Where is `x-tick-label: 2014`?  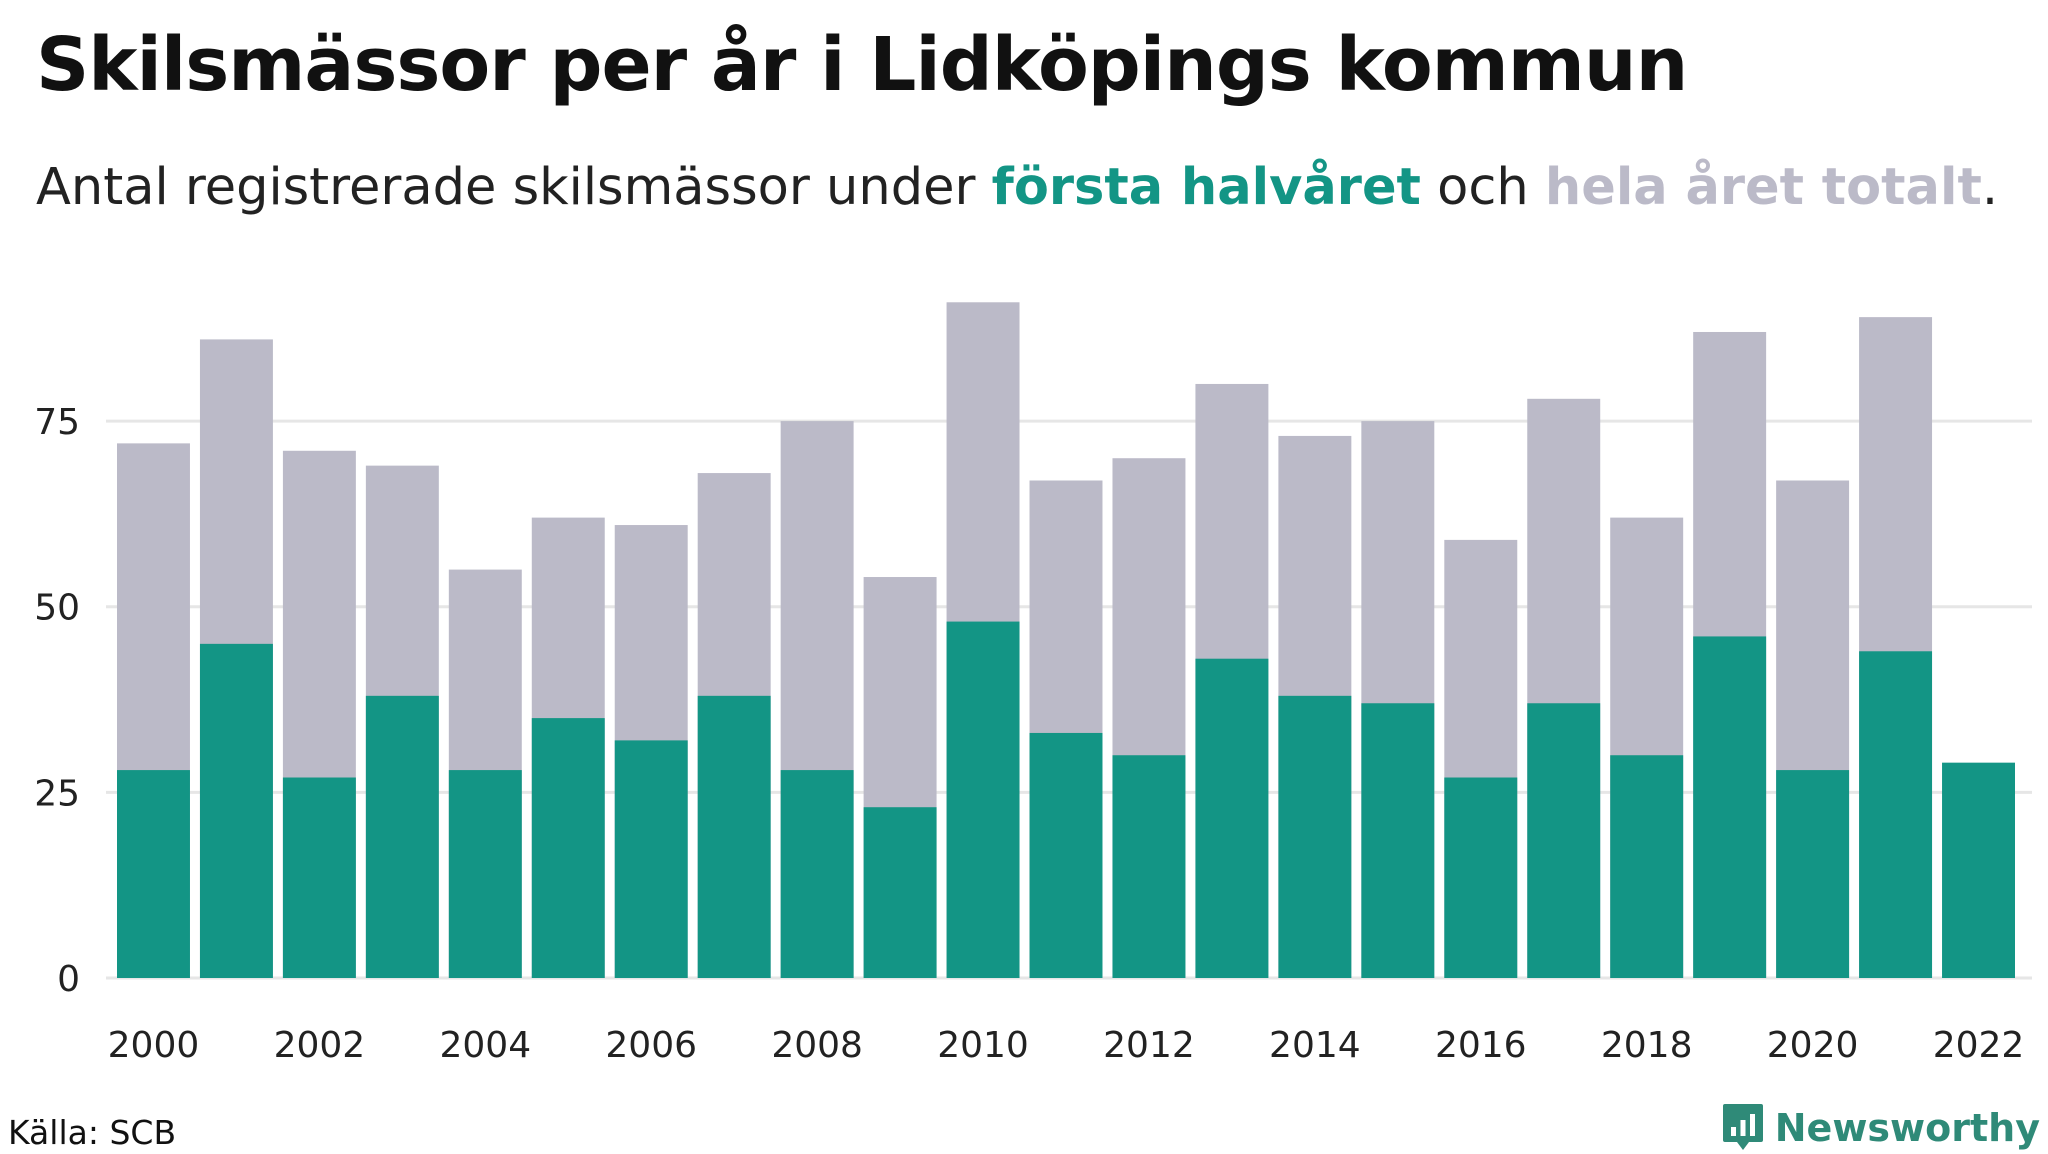 x-tick-label: 2014 is located at coordinates (1315, 1045).